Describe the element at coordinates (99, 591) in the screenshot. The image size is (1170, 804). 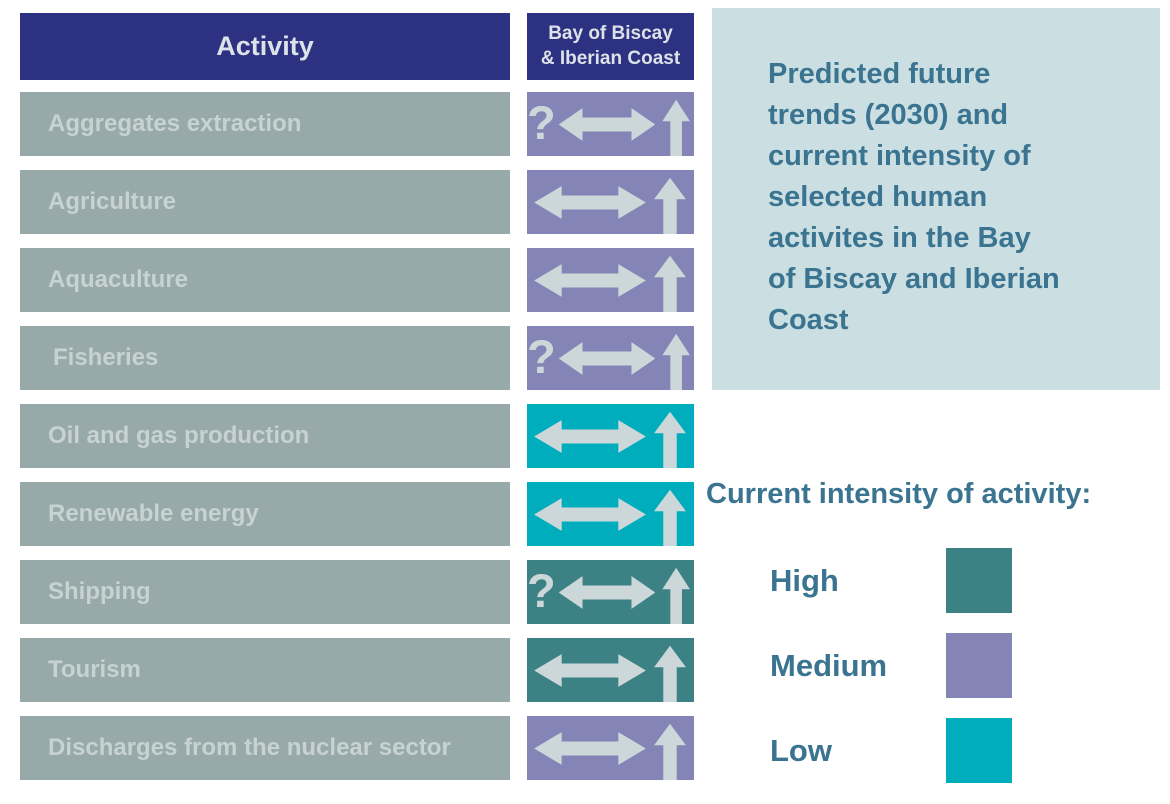
I see `activity-label: Shipping` at that location.